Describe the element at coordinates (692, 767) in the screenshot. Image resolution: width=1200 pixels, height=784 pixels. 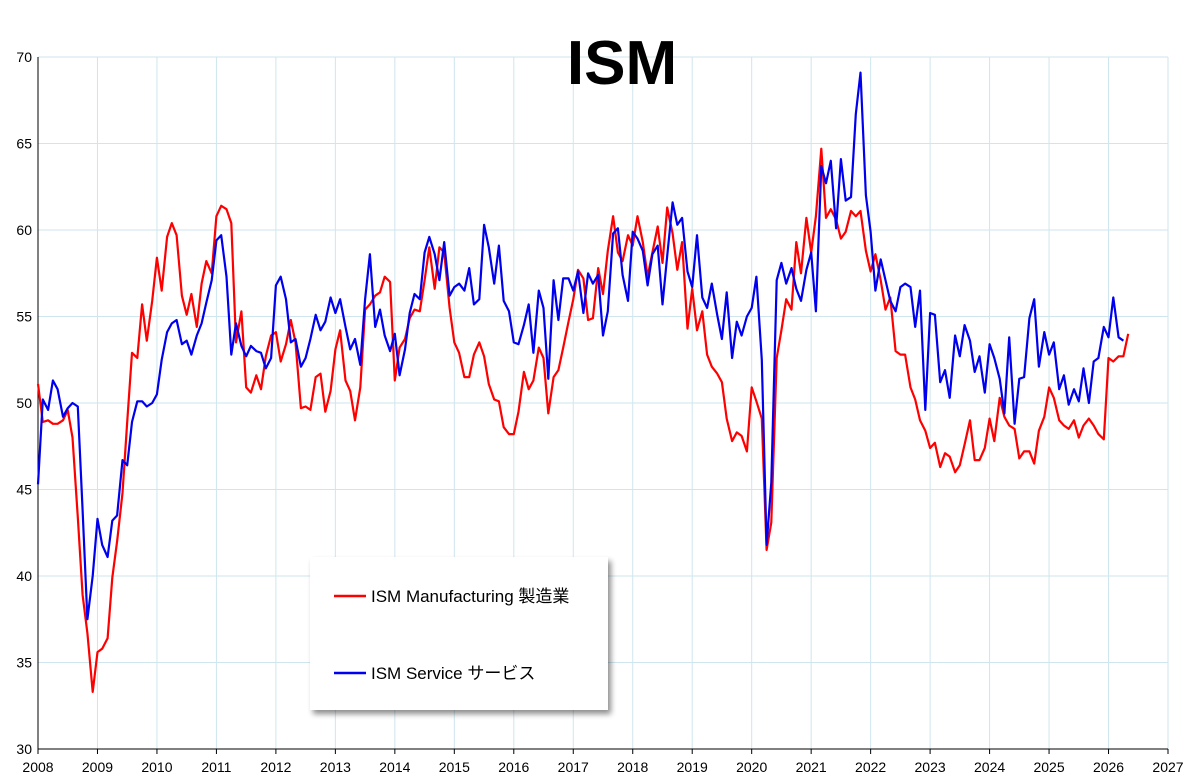
I see `x-tick-label: 2019` at that location.